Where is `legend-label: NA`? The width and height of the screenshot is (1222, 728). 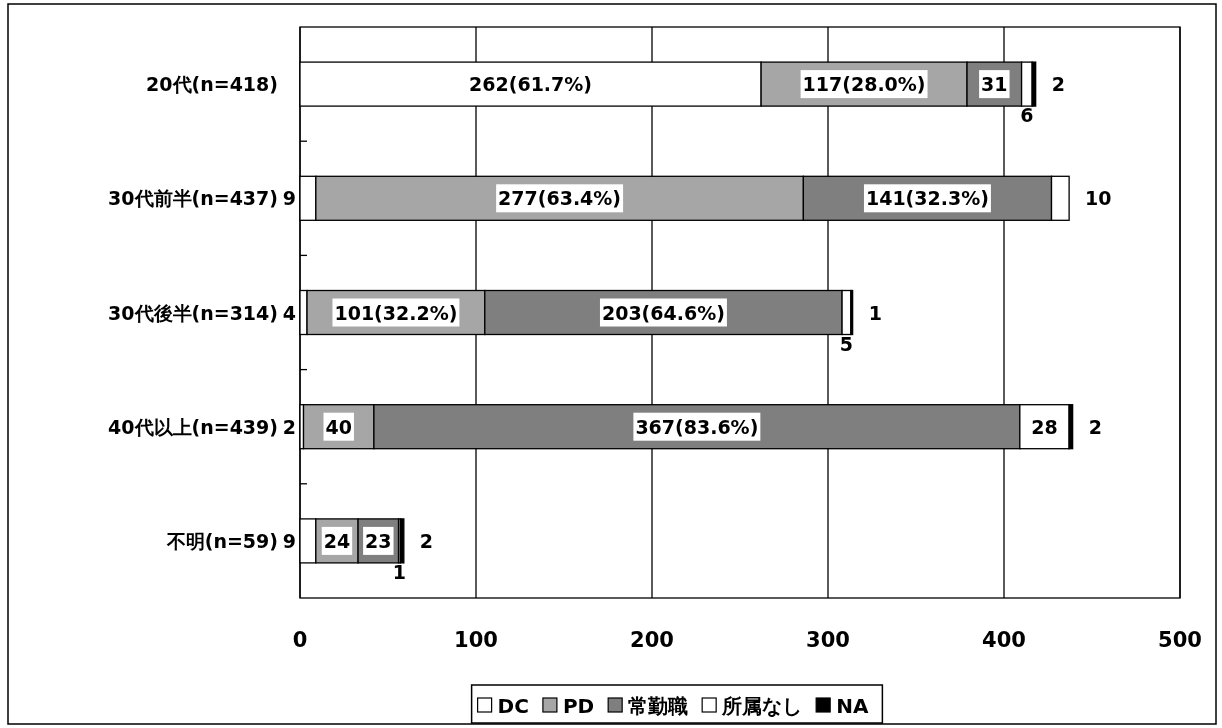
legend-label: NA is located at coordinates (852, 706).